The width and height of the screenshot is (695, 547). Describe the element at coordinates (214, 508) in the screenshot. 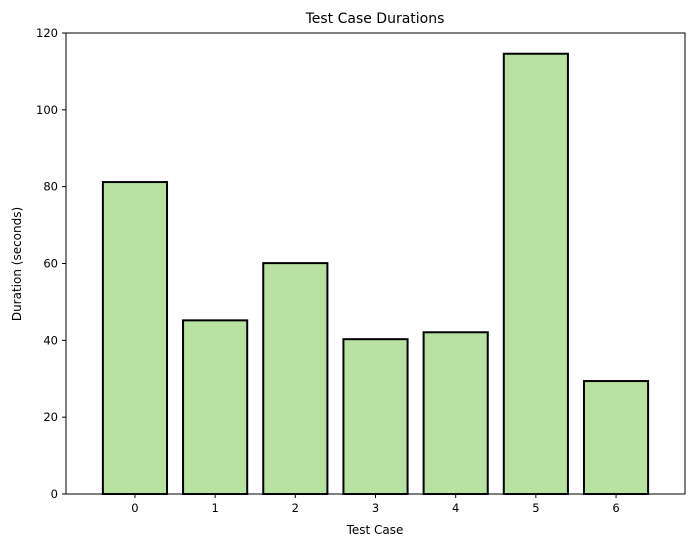

I see `x-tick-label: 1` at that location.